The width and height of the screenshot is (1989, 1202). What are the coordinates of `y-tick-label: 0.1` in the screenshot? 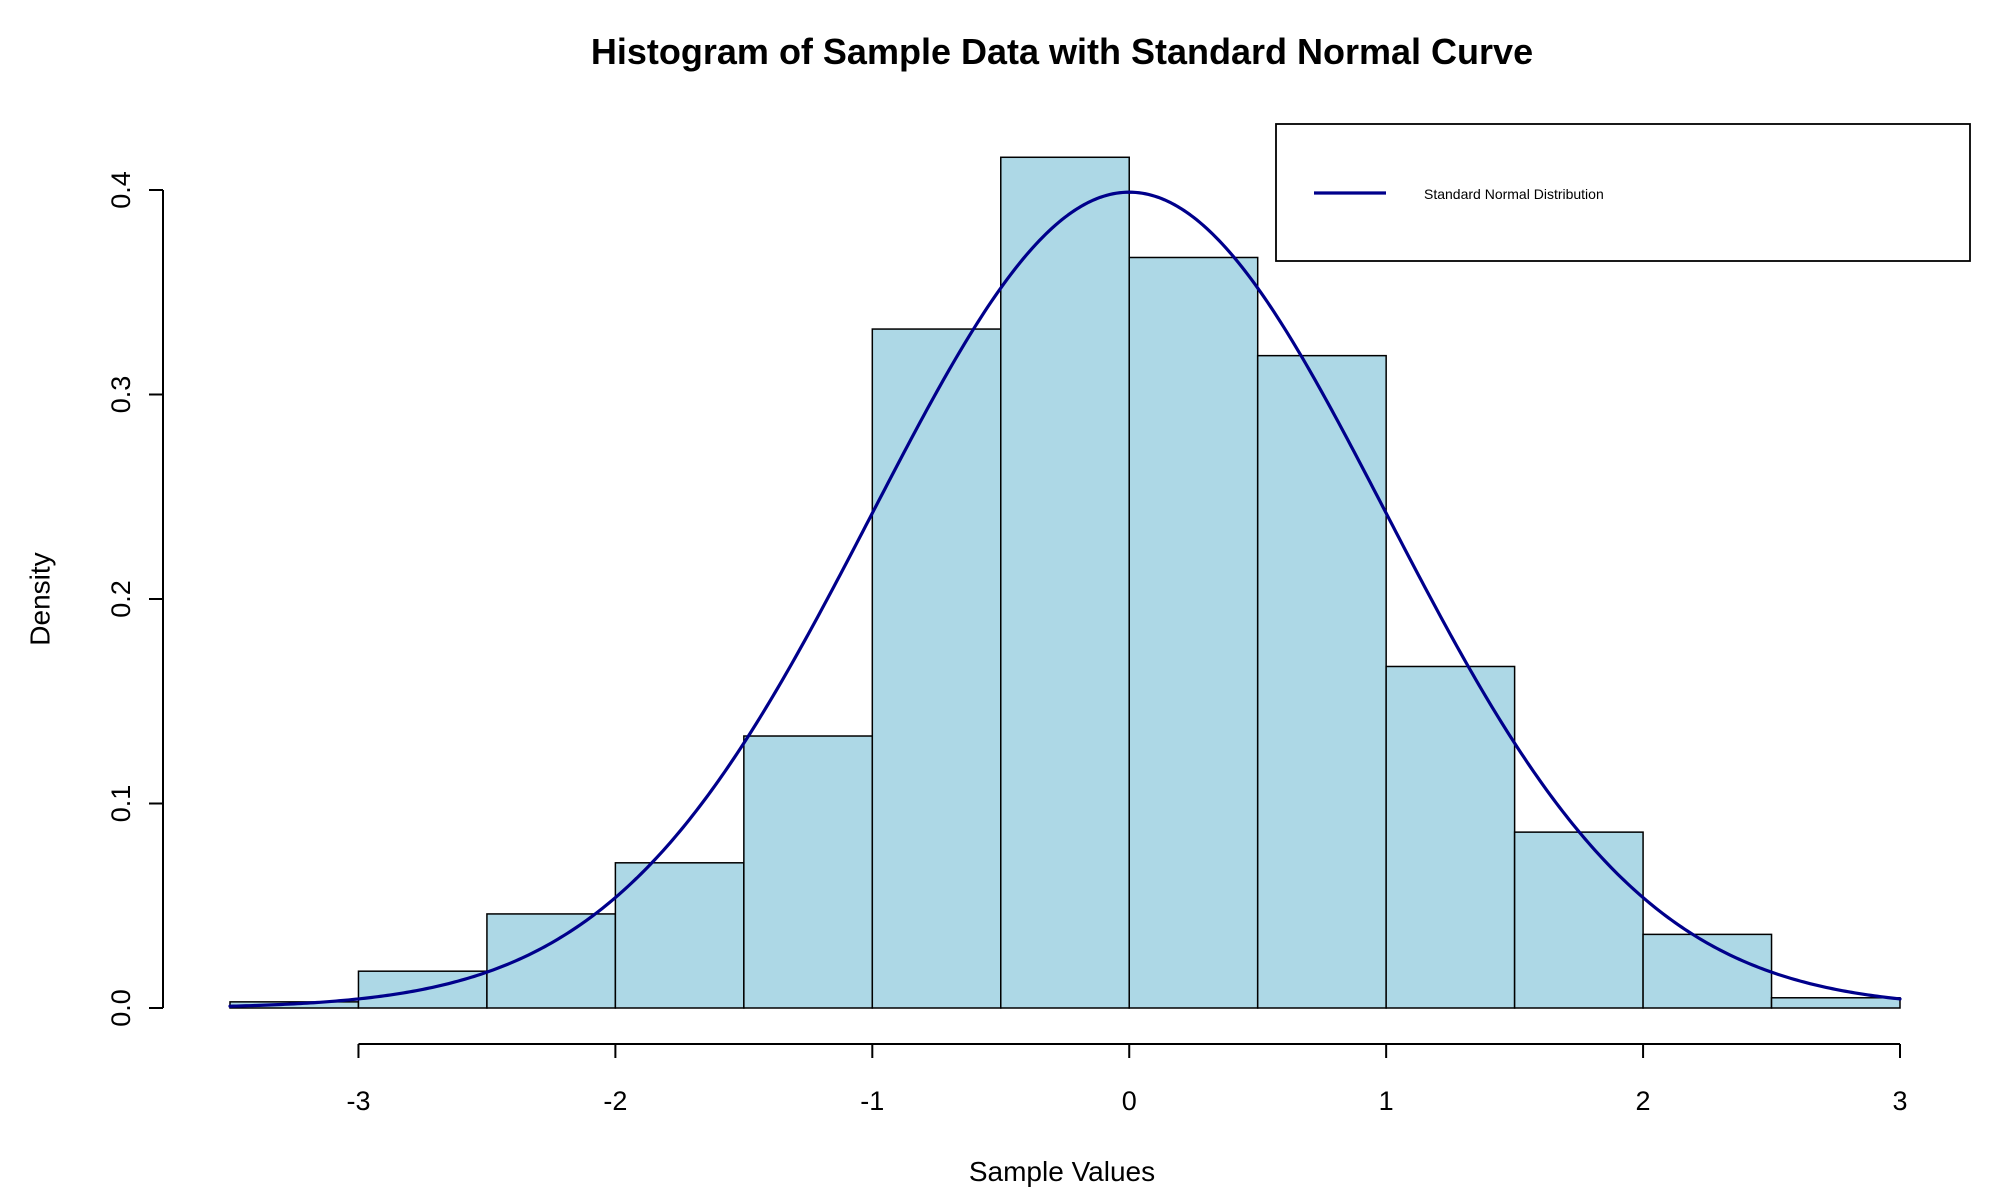 It's located at (121, 804).